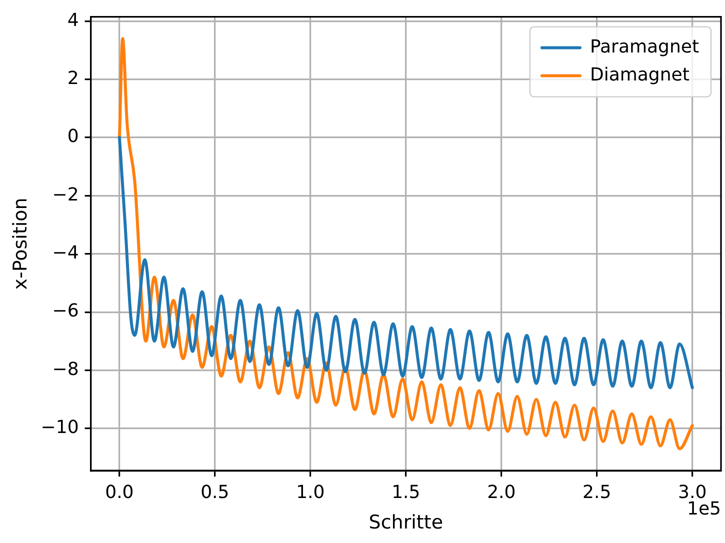  Describe the element at coordinates (73, 79) in the screenshot. I see `y-tick-label: 2` at that location.